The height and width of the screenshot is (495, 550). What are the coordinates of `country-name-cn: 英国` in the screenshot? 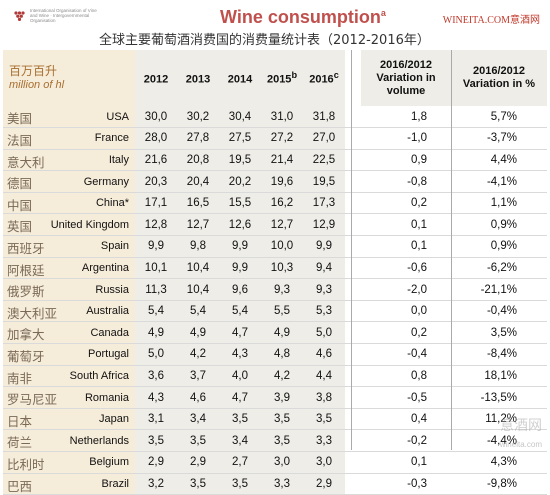 It's located at (20, 227).